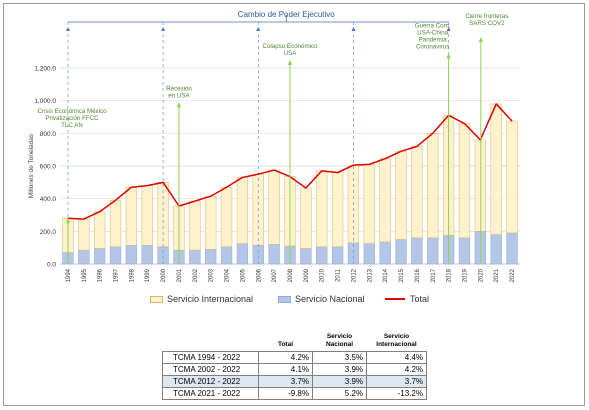  What do you see at coordinates (285, 381) in the screenshot?
I see `row-total: 3.7%` at bounding box center [285, 381].